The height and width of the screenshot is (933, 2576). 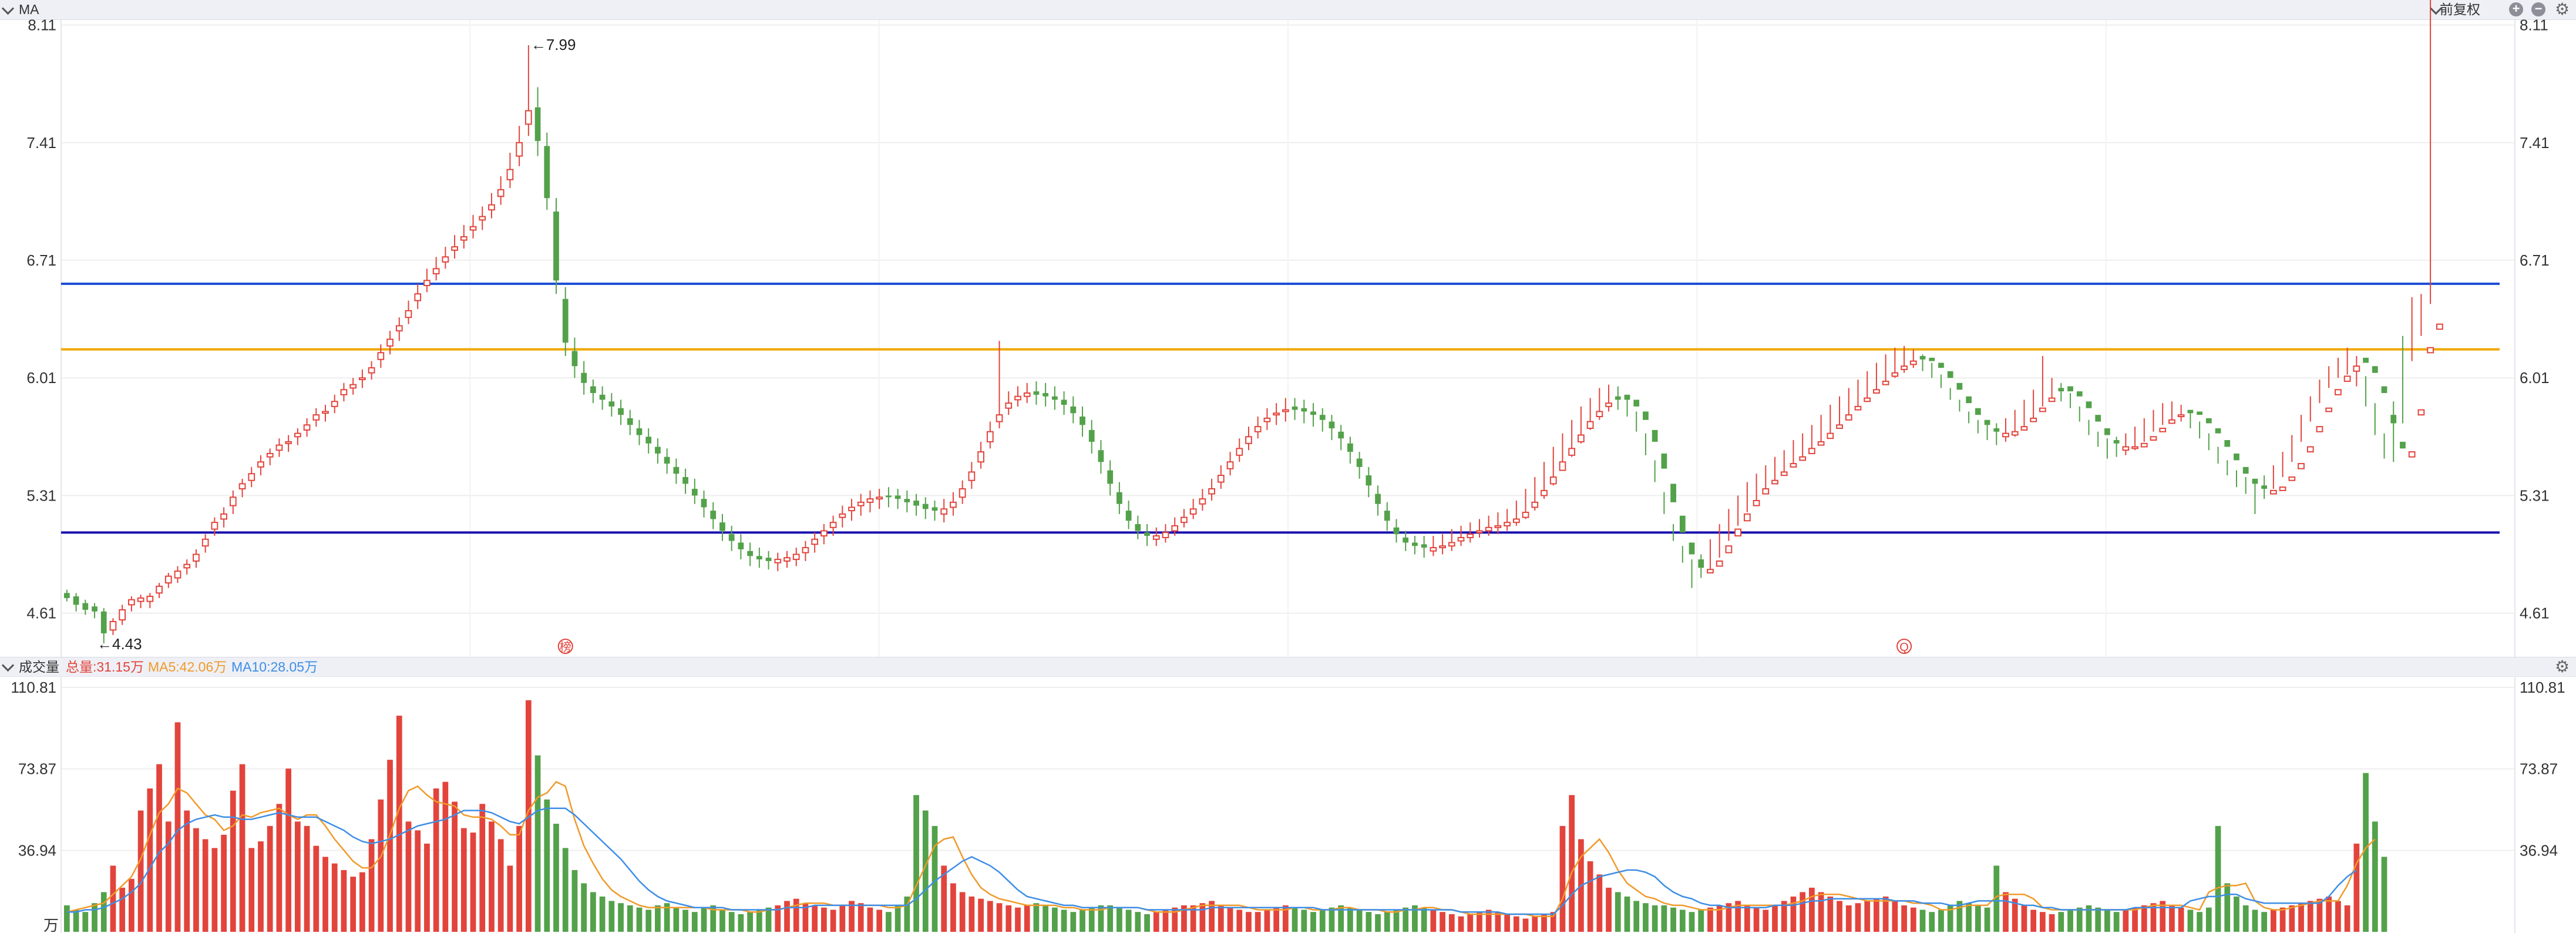 I want to click on gear-icon: ⚙, so click(x=2562, y=666).